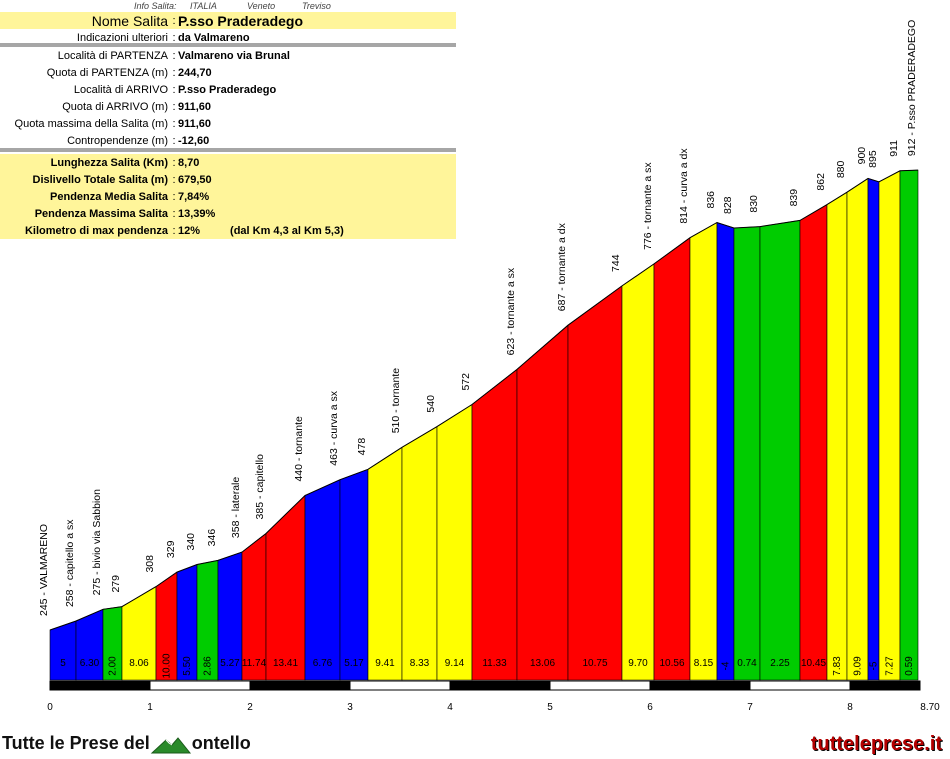 The width and height of the screenshot is (950, 759). What do you see at coordinates (747, 663) in the screenshot?
I see `gradient-value-label: 0.74` at bounding box center [747, 663].